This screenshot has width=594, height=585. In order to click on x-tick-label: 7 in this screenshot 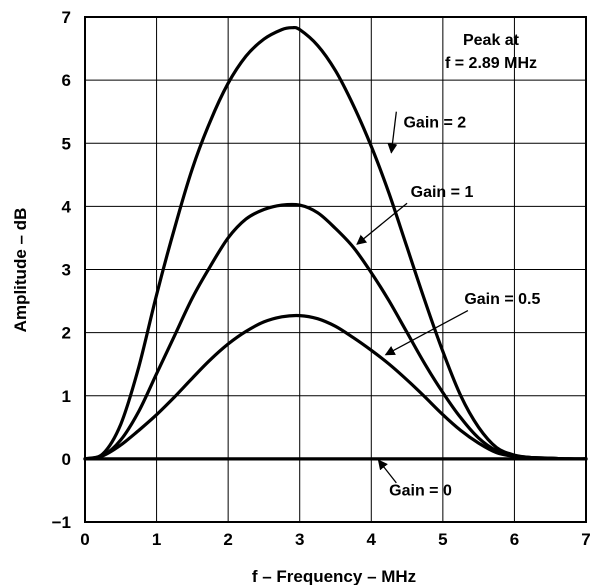, I will do `click(585, 539)`.